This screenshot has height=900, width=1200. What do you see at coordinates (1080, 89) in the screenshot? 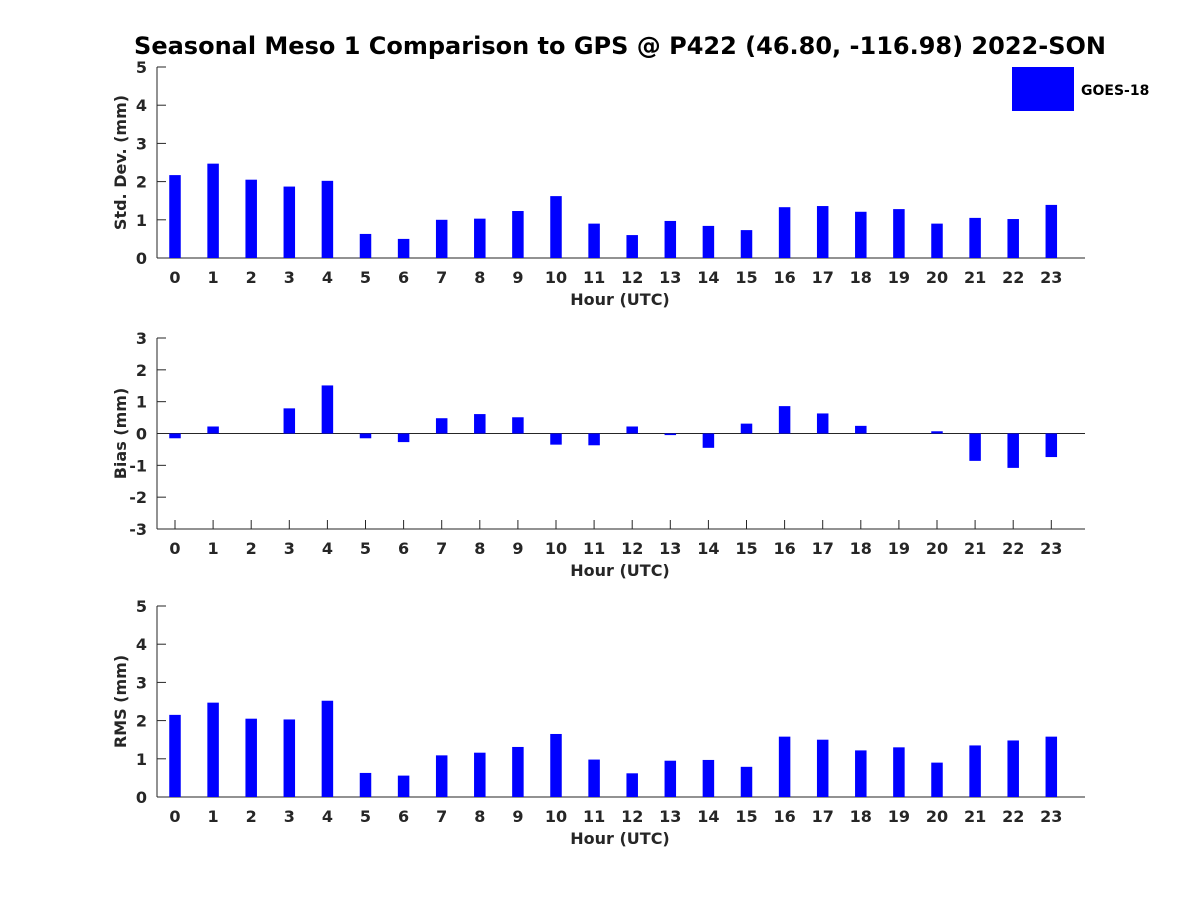
I see `legend: GOES-18` at bounding box center [1080, 89].